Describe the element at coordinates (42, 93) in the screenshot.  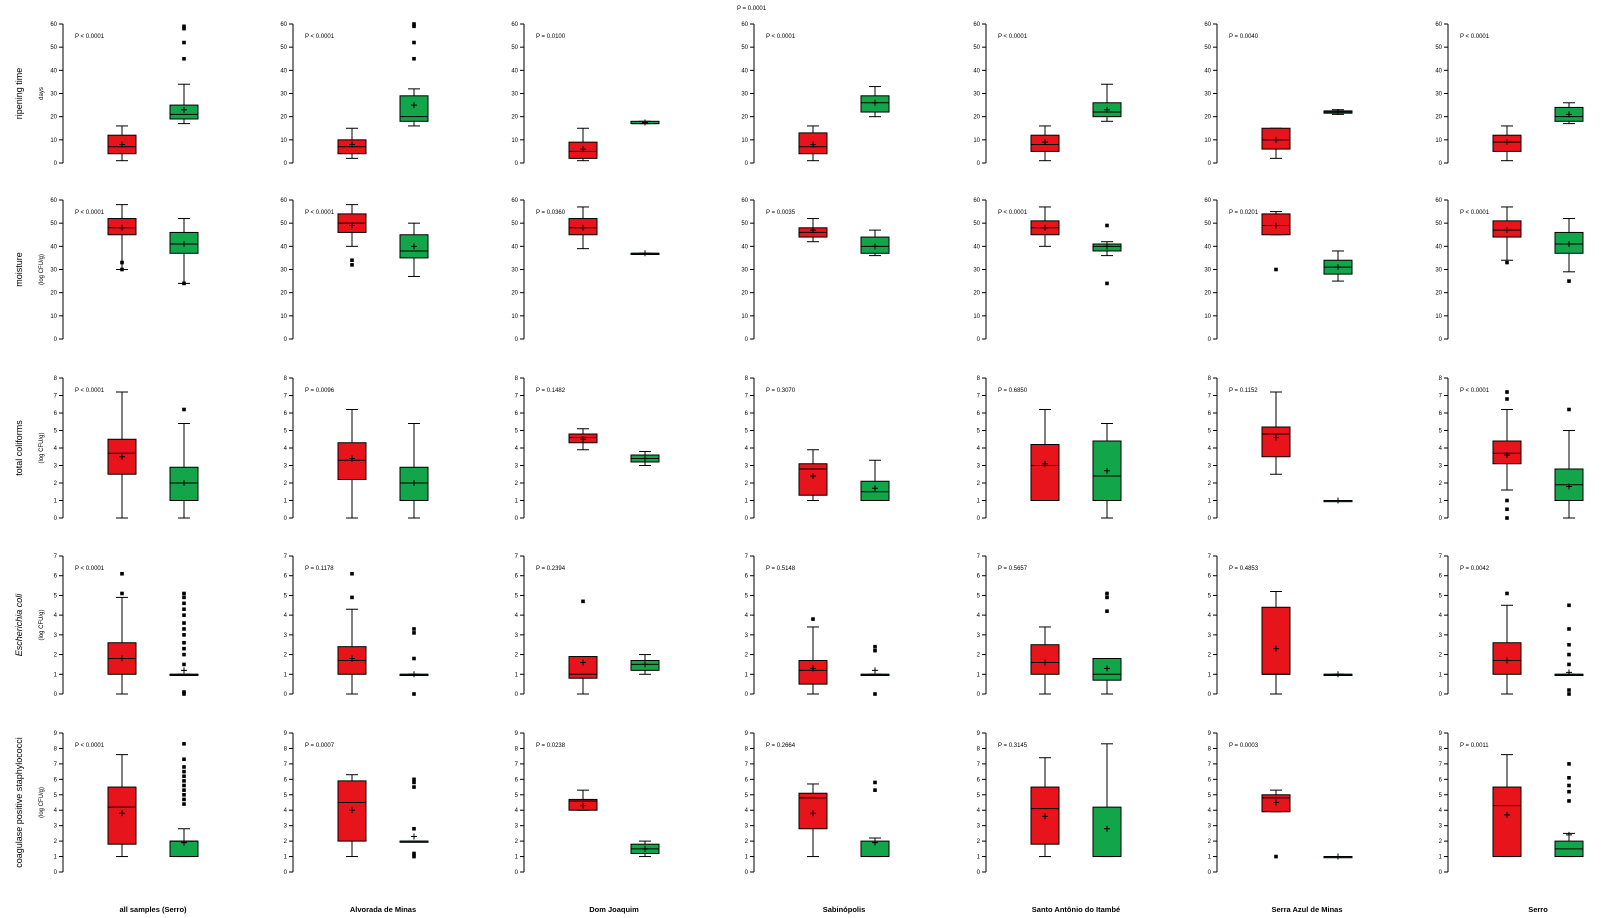
I see `row-unit-label: days` at that location.